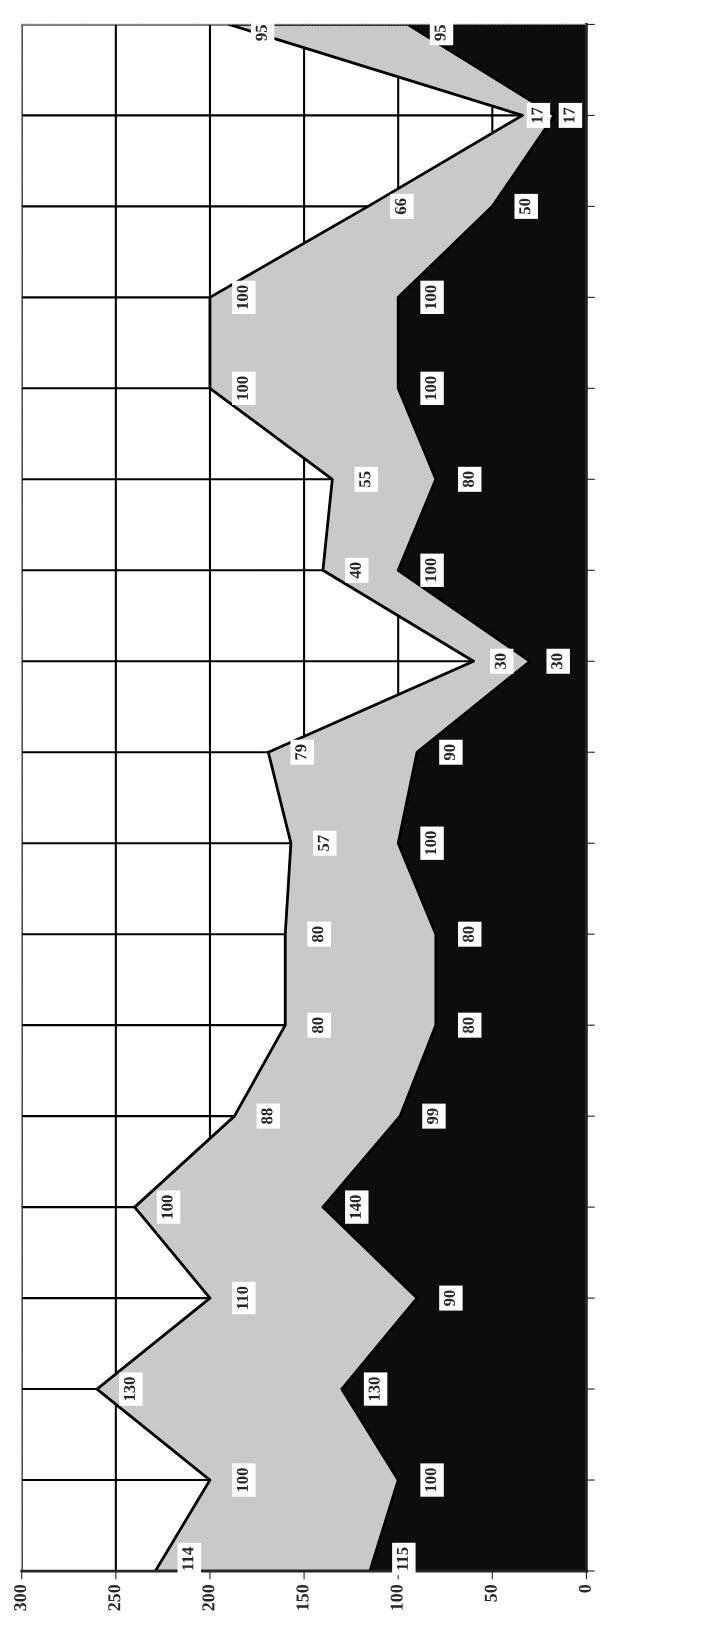  Describe the element at coordinates (355, 1207) in the screenshot. I see `data-label: 140` at that location.